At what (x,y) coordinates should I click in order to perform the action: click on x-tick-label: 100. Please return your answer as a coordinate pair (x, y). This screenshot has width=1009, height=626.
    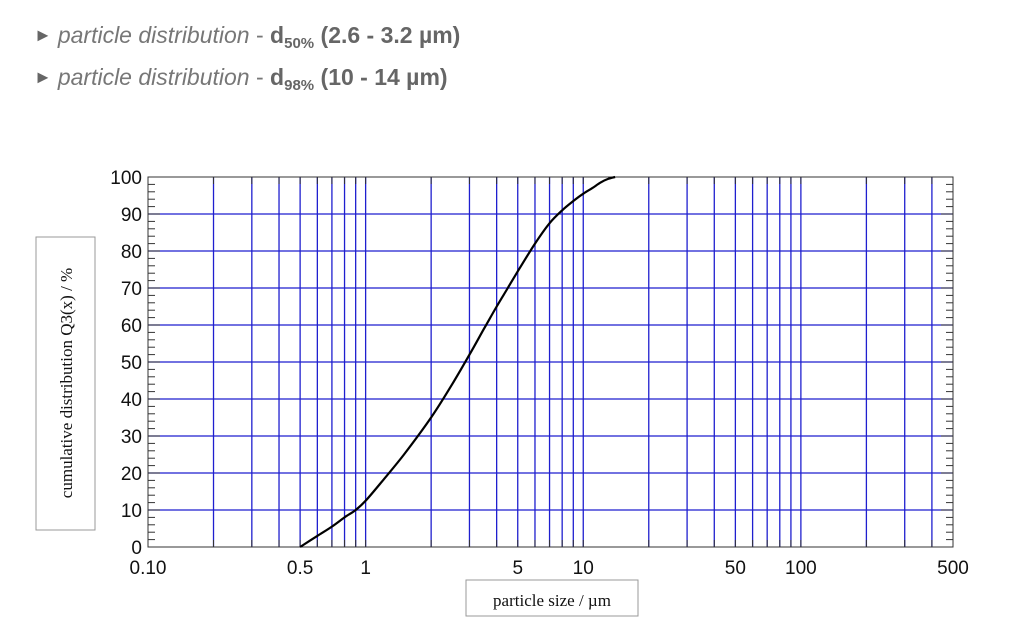
    Looking at the image, I should click on (801, 568).